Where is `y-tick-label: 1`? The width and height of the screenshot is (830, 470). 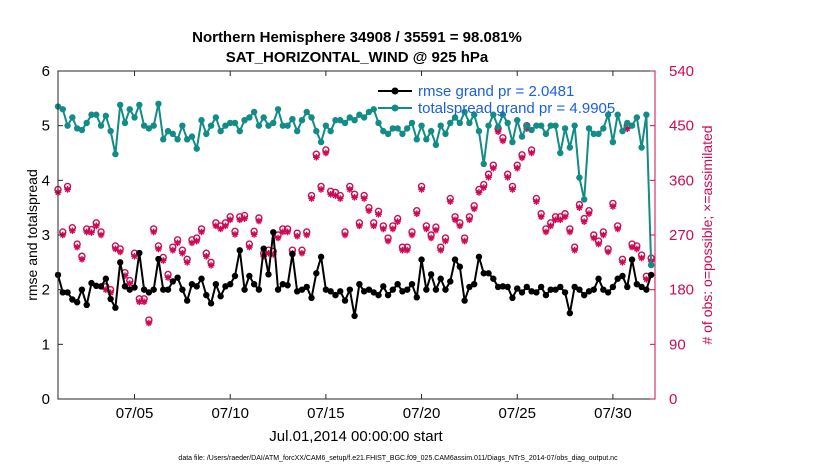
y-tick-label: 1 is located at coordinates (46, 344).